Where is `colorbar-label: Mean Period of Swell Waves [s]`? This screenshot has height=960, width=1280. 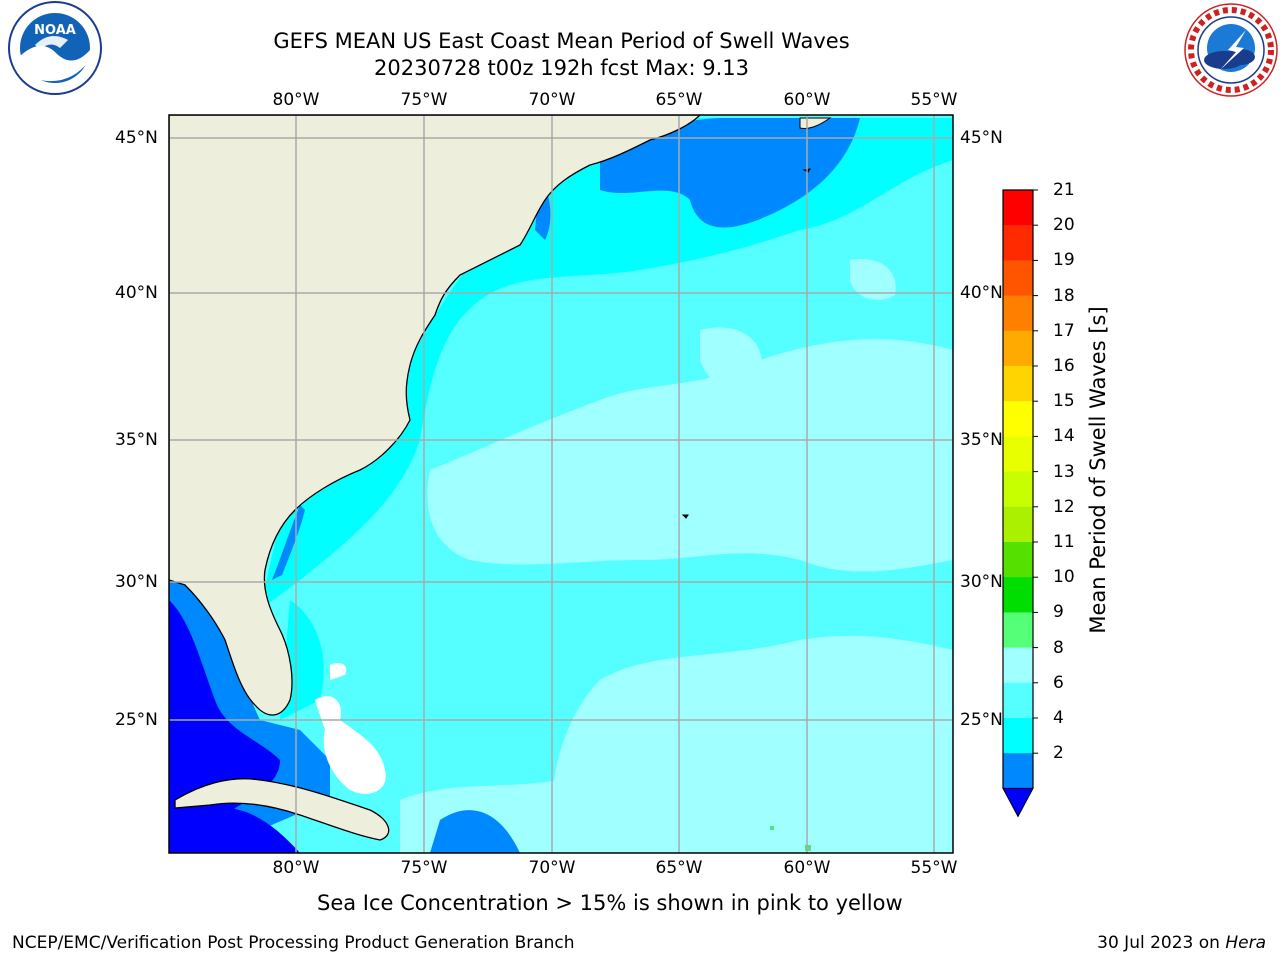
colorbar-label: Mean Period of Swell Waves [s] is located at coordinates (1098, 470).